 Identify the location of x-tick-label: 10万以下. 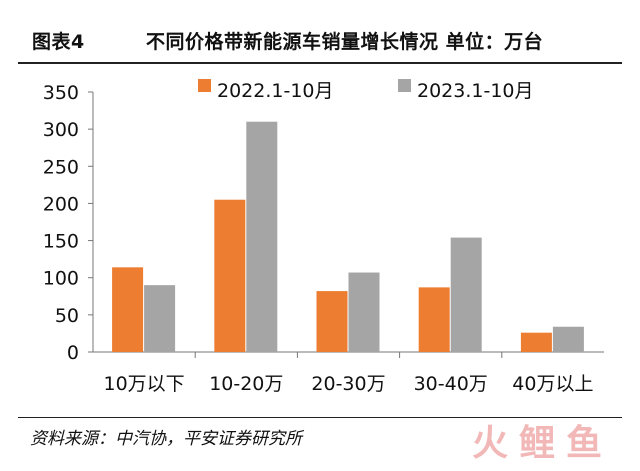
(144, 384).